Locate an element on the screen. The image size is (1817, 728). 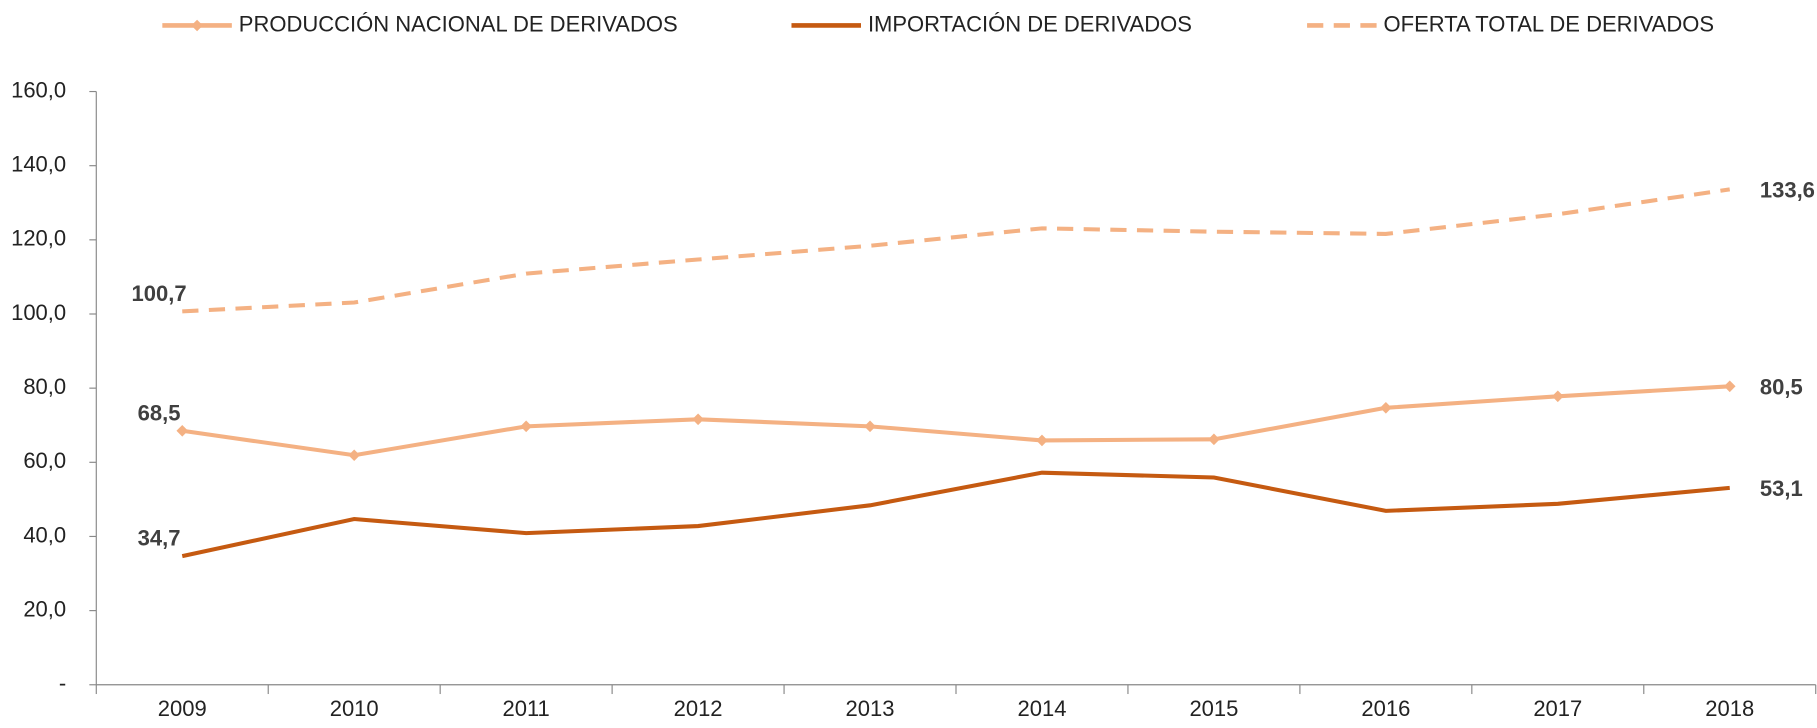
data-label: 80,5 is located at coordinates (1781, 386).